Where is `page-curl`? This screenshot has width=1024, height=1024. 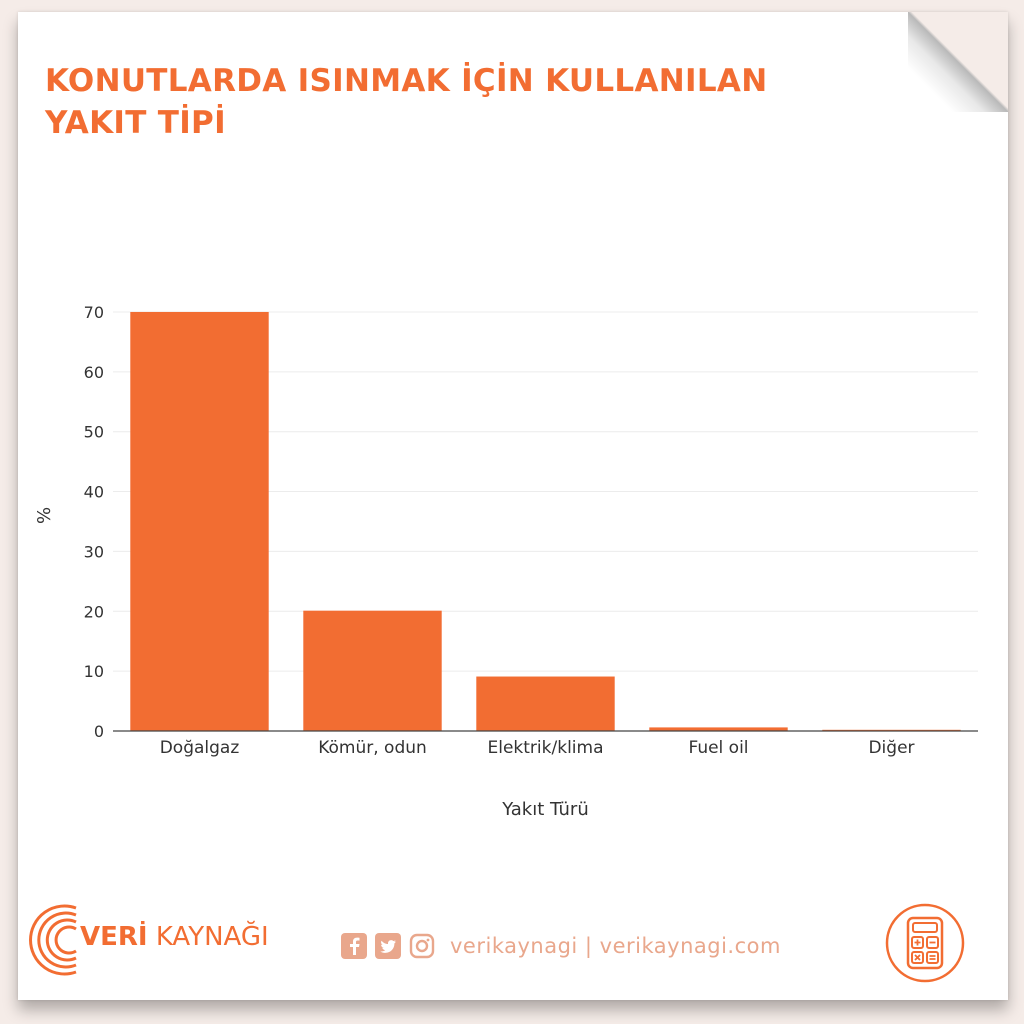
page-curl is located at coordinates (958, 62).